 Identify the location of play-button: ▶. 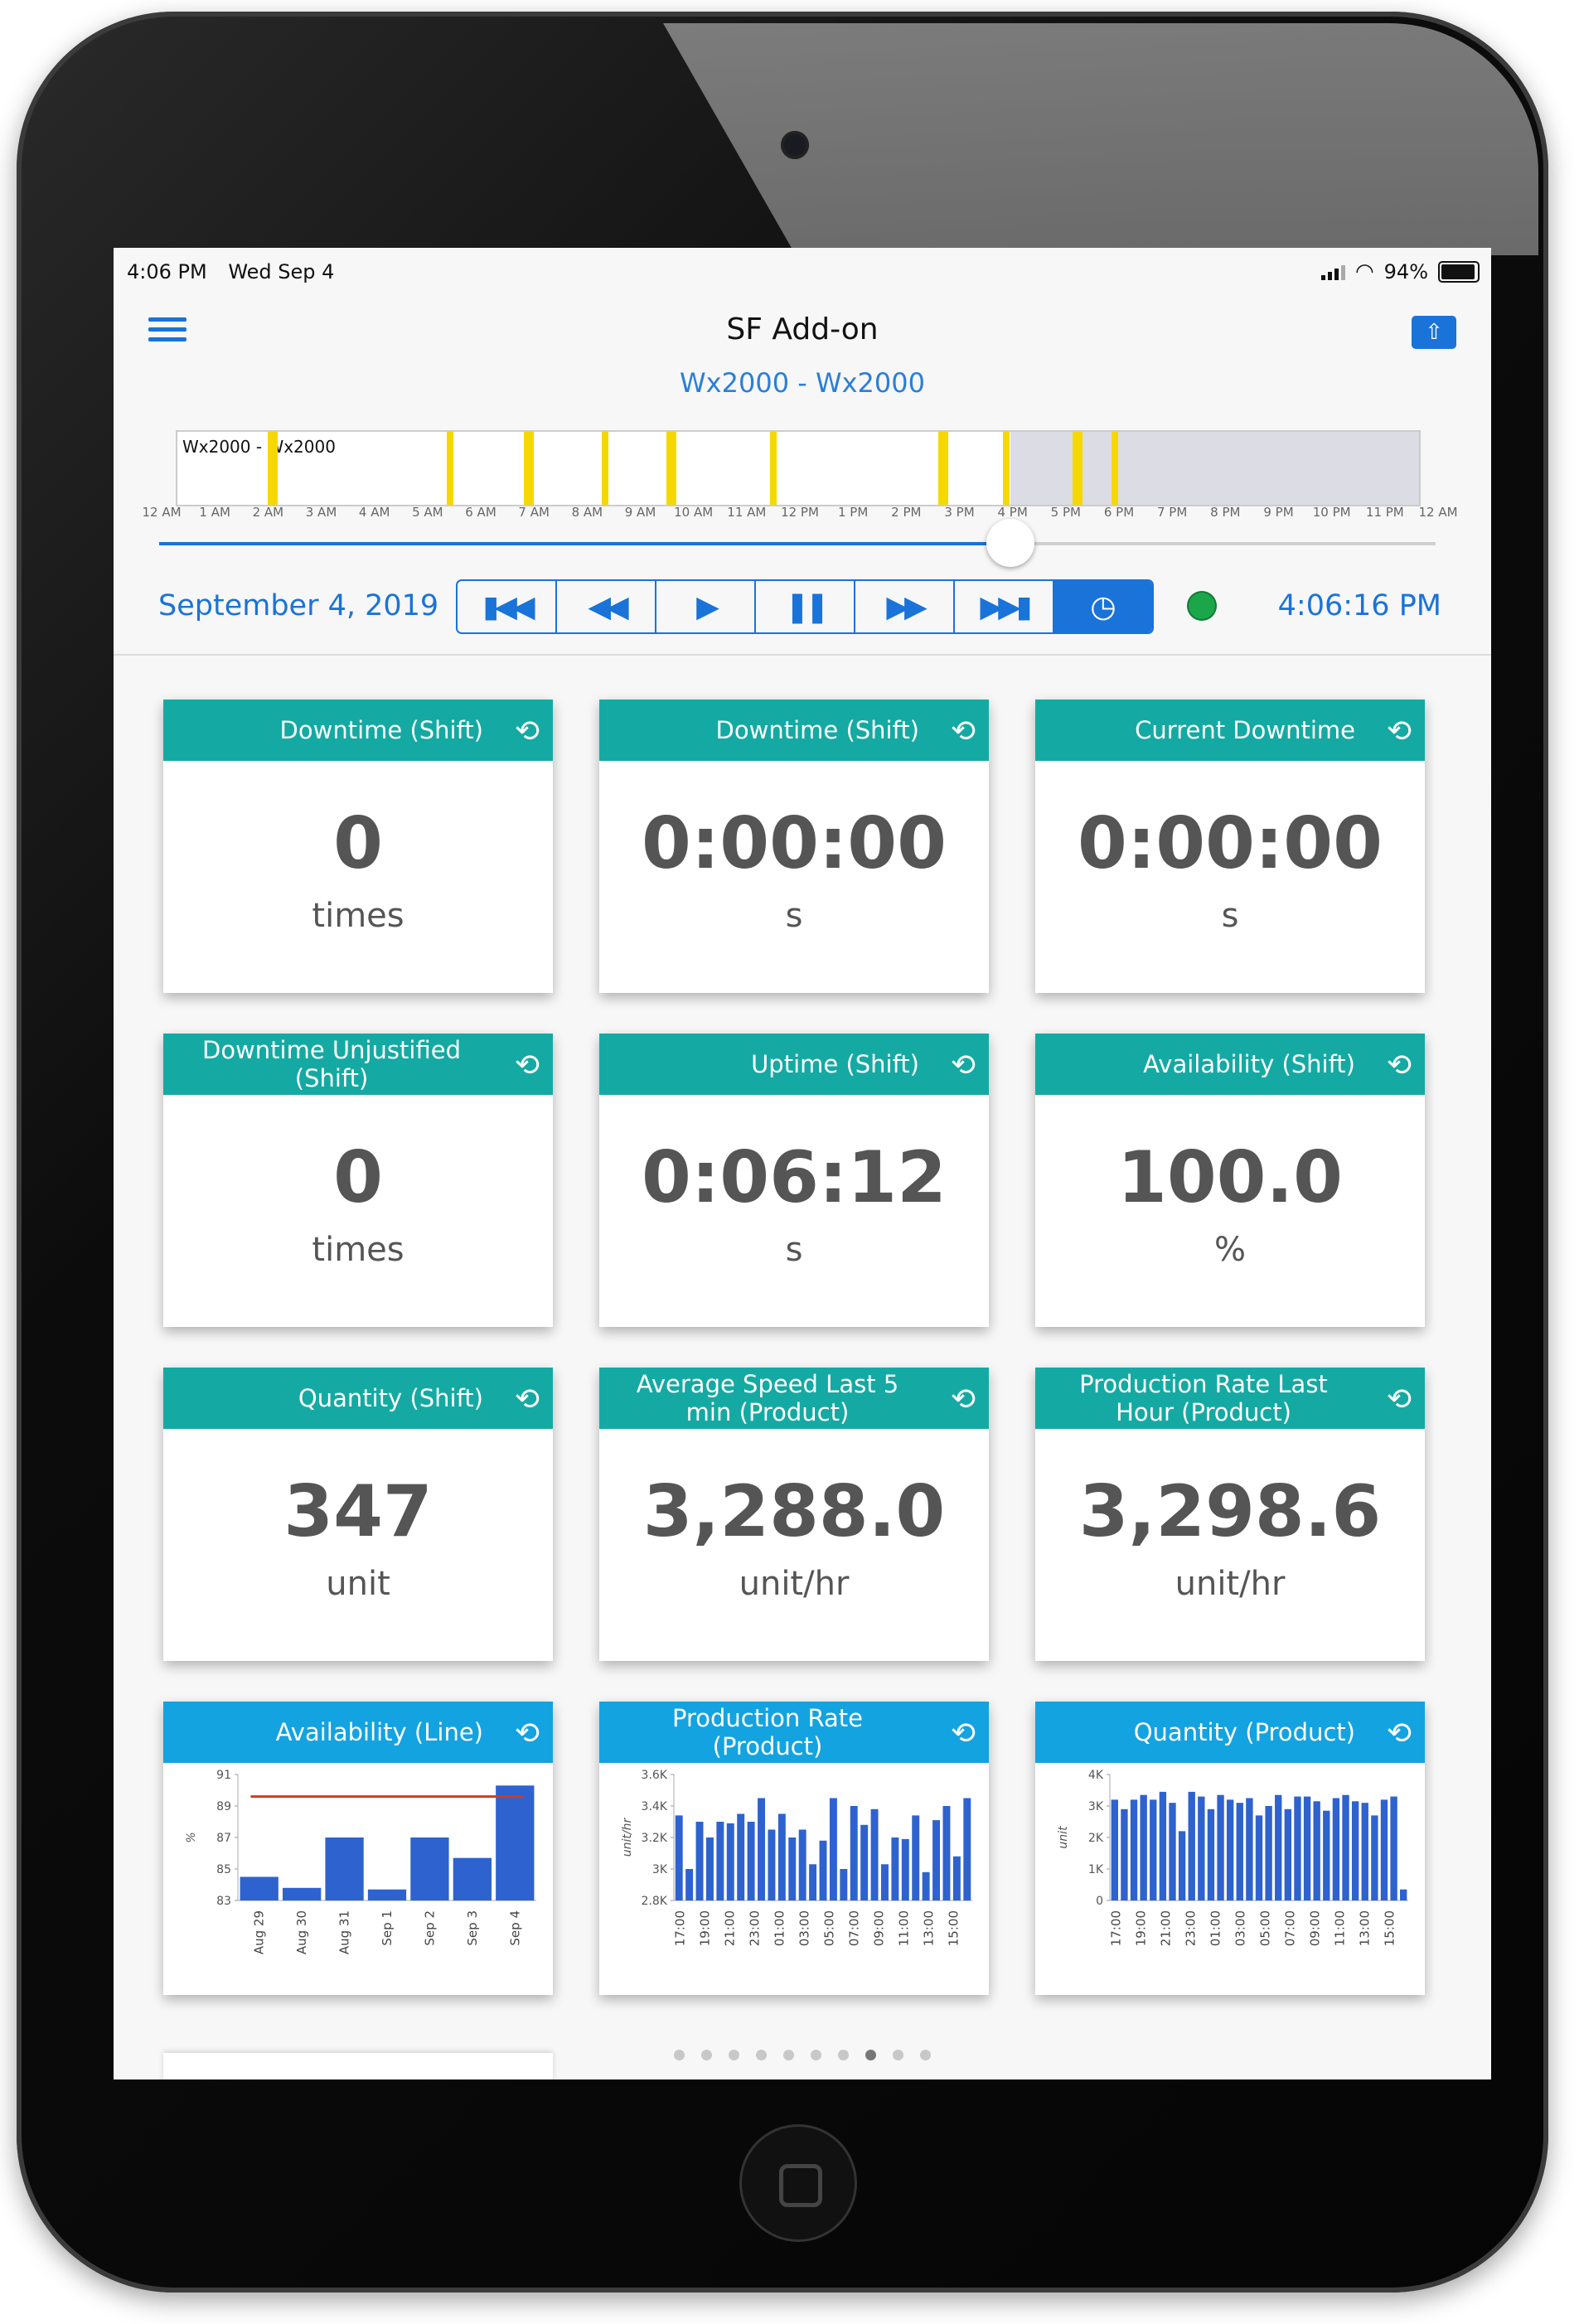
(706, 606).